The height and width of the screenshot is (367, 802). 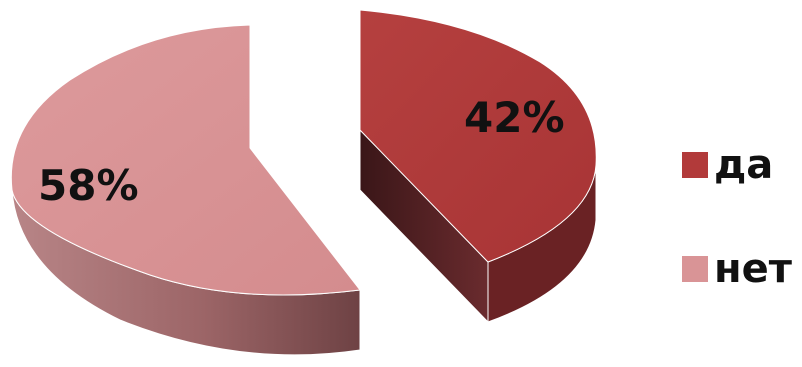 I want to click on data-label-yes: 42%, so click(x=514, y=117).